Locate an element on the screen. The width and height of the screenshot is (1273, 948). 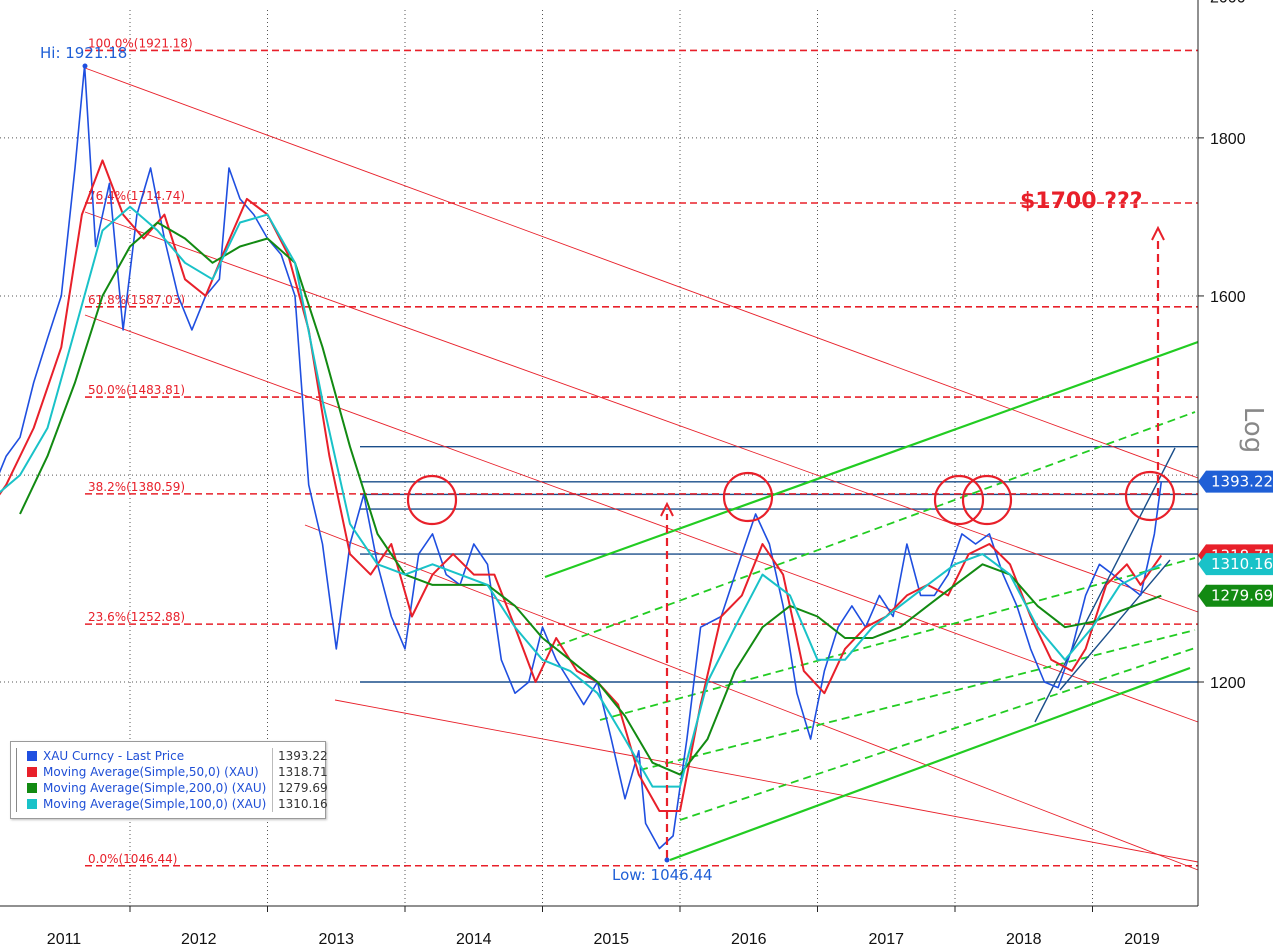
svg-text: 1279.69 is located at coordinates (1242, 596).